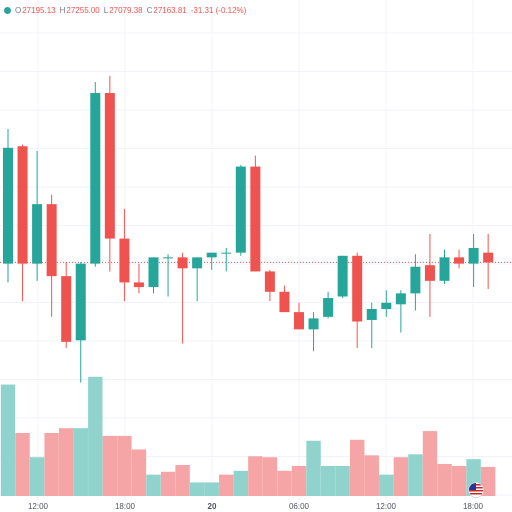 This screenshot has width=512, height=512. I want to click on high-value: 27255.00, so click(83, 10).